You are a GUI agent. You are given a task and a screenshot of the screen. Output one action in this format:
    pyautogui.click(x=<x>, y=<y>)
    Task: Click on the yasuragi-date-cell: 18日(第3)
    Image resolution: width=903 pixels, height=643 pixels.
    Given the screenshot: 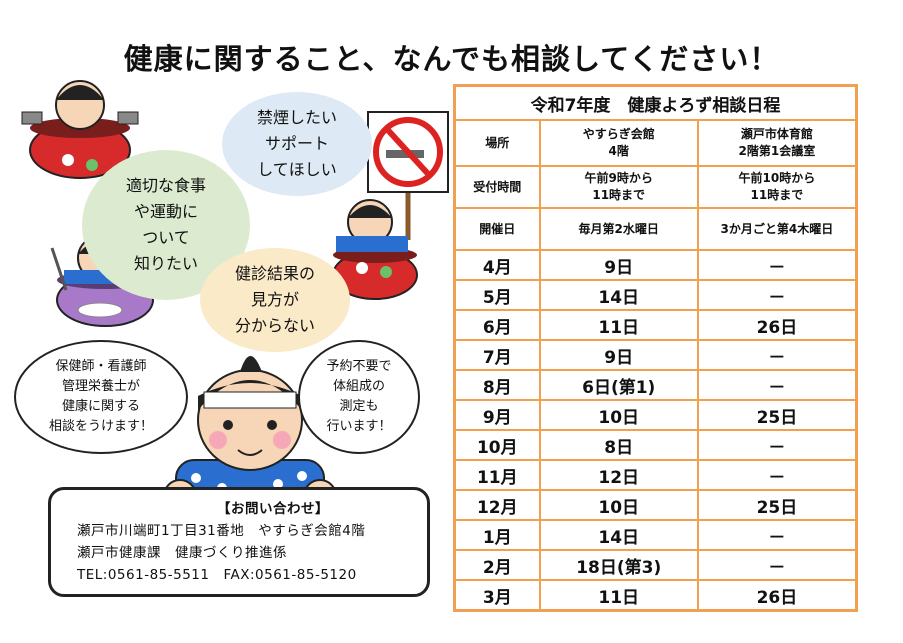 What is the action you would take?
    pyautogui.click(x=618, y=565)
    